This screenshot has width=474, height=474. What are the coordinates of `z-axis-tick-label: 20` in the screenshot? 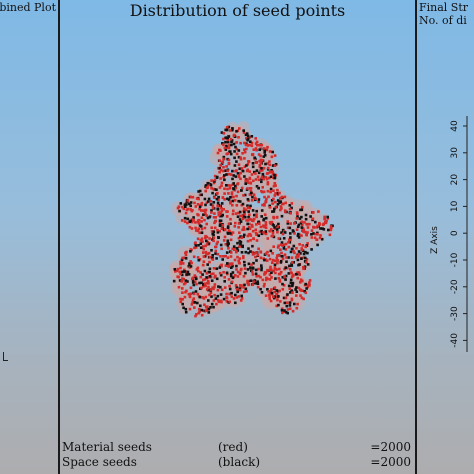 It's located at (455, 180).